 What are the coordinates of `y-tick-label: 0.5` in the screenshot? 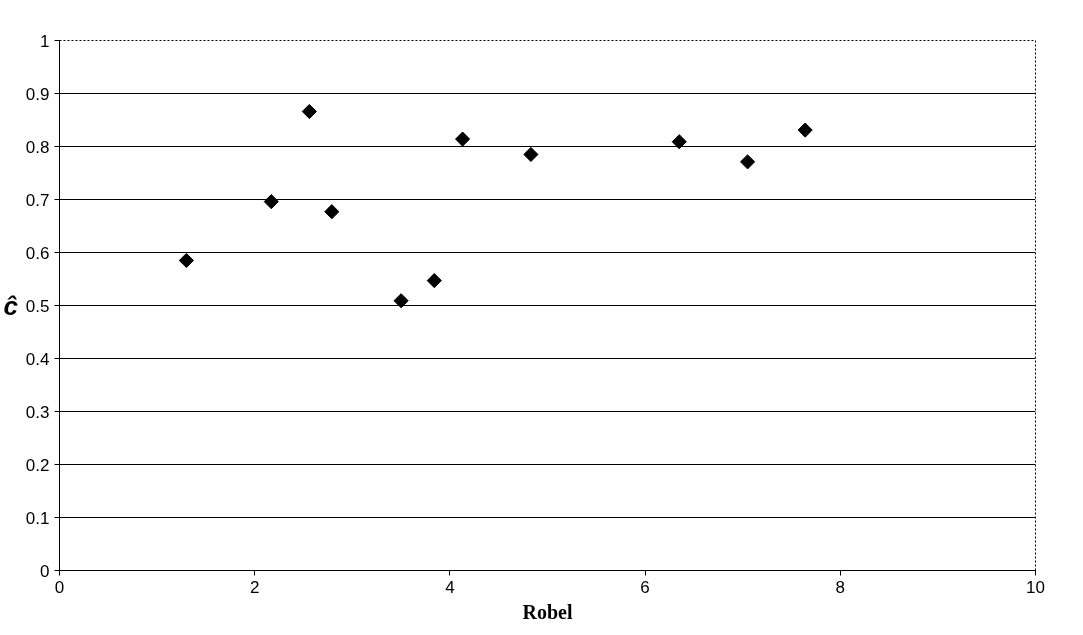 It's located at (37, 306).